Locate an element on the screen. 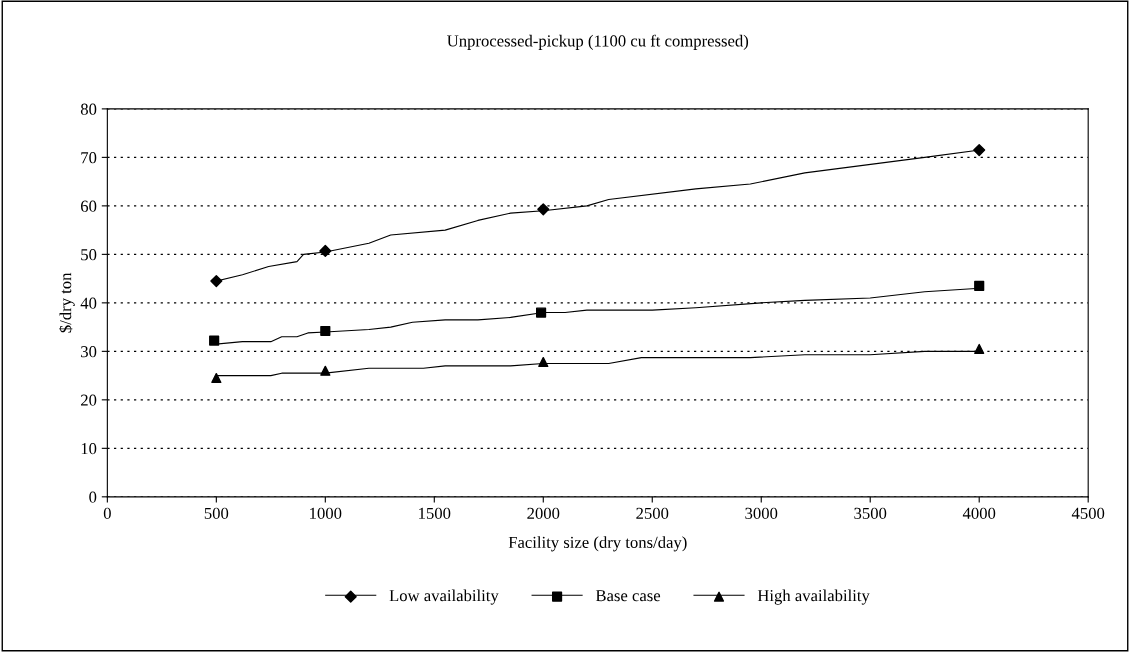 This screenshot has width=1130, height=652. x-tick-label: 2000 is located at coordinates (543, 513).